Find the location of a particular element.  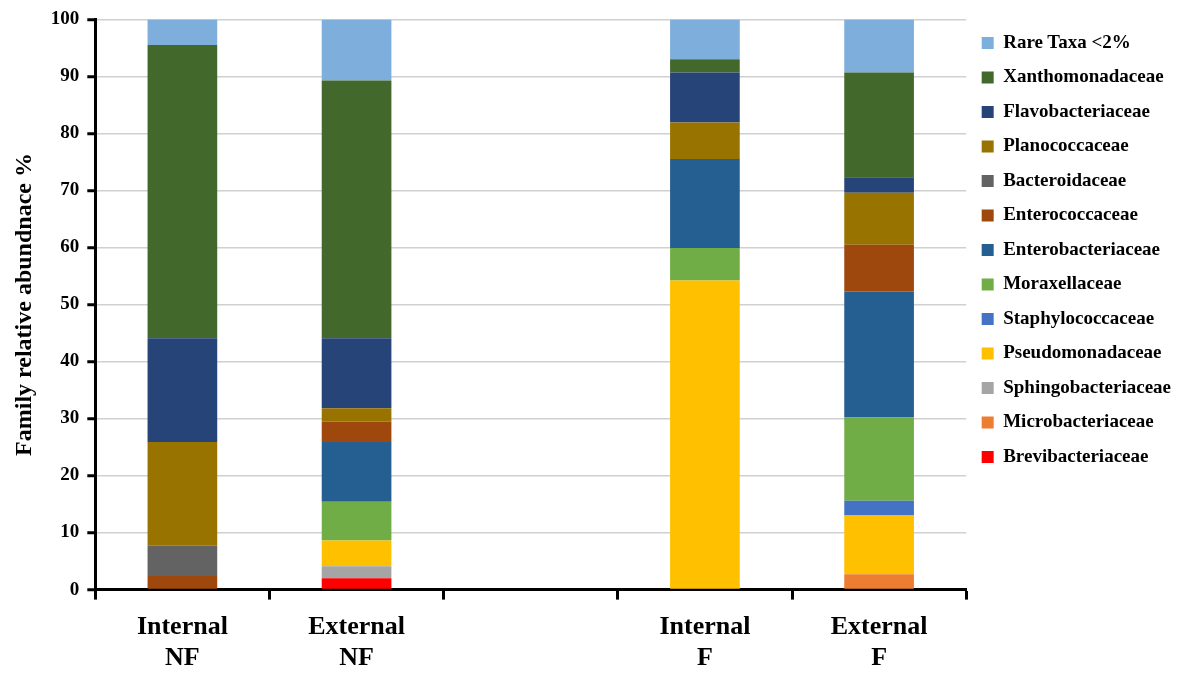

x-tick-label: External F is located at coordinates (879, 641).